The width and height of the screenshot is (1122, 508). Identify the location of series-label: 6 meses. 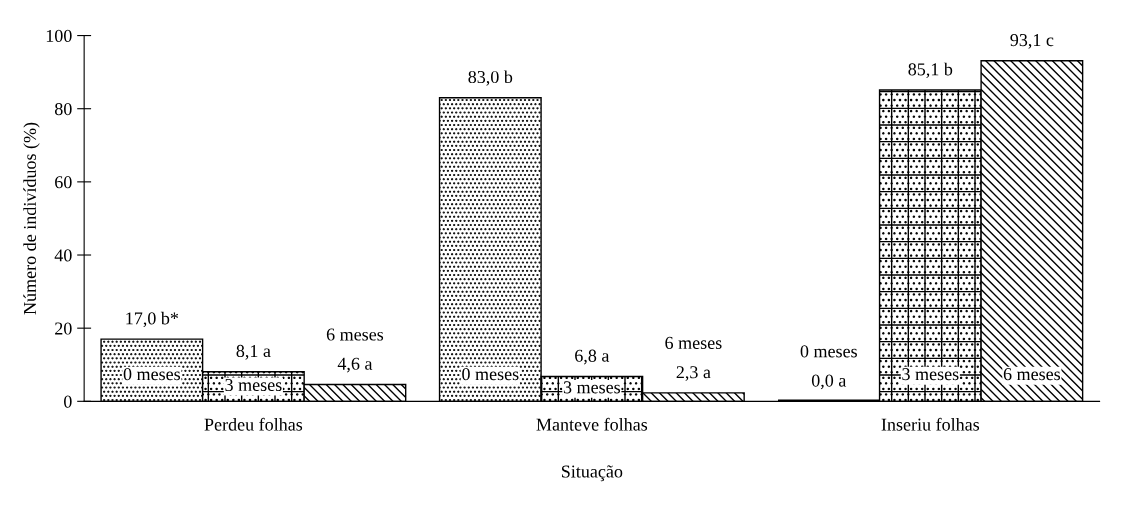
(1032, 374).